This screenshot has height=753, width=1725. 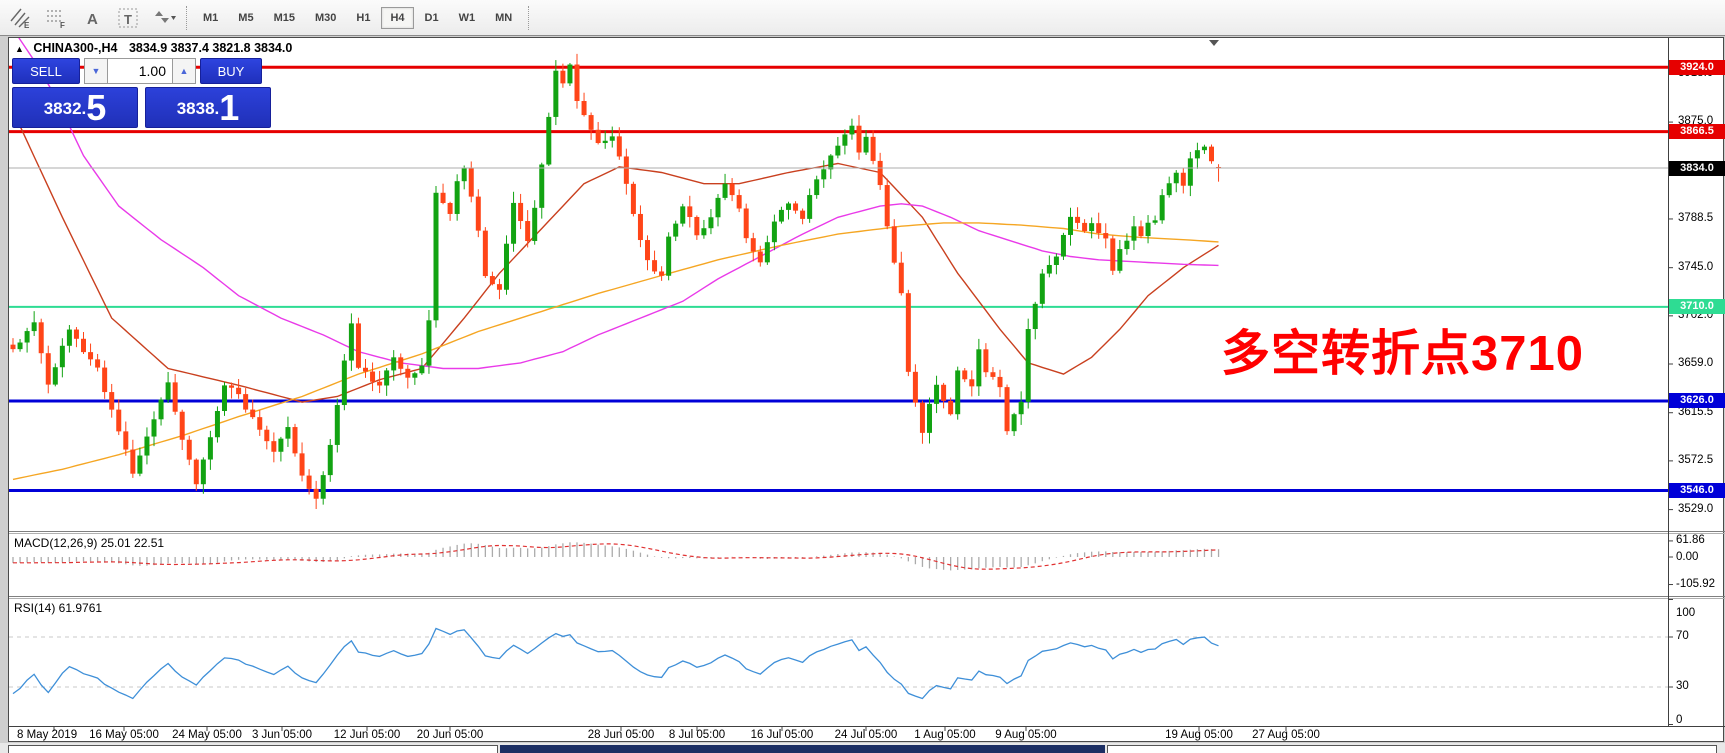 What do you see at coordinates (140, 71) in the screenshot?
I see `volume-input` at bounding box center [140, 71].